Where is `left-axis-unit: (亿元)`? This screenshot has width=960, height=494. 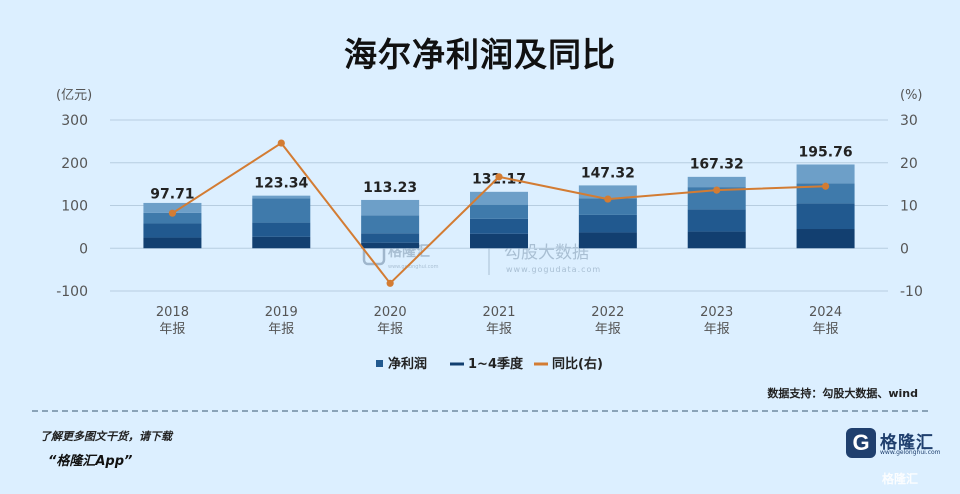
left-axis-unit: (亿元) is located at coordinates (74, 95).